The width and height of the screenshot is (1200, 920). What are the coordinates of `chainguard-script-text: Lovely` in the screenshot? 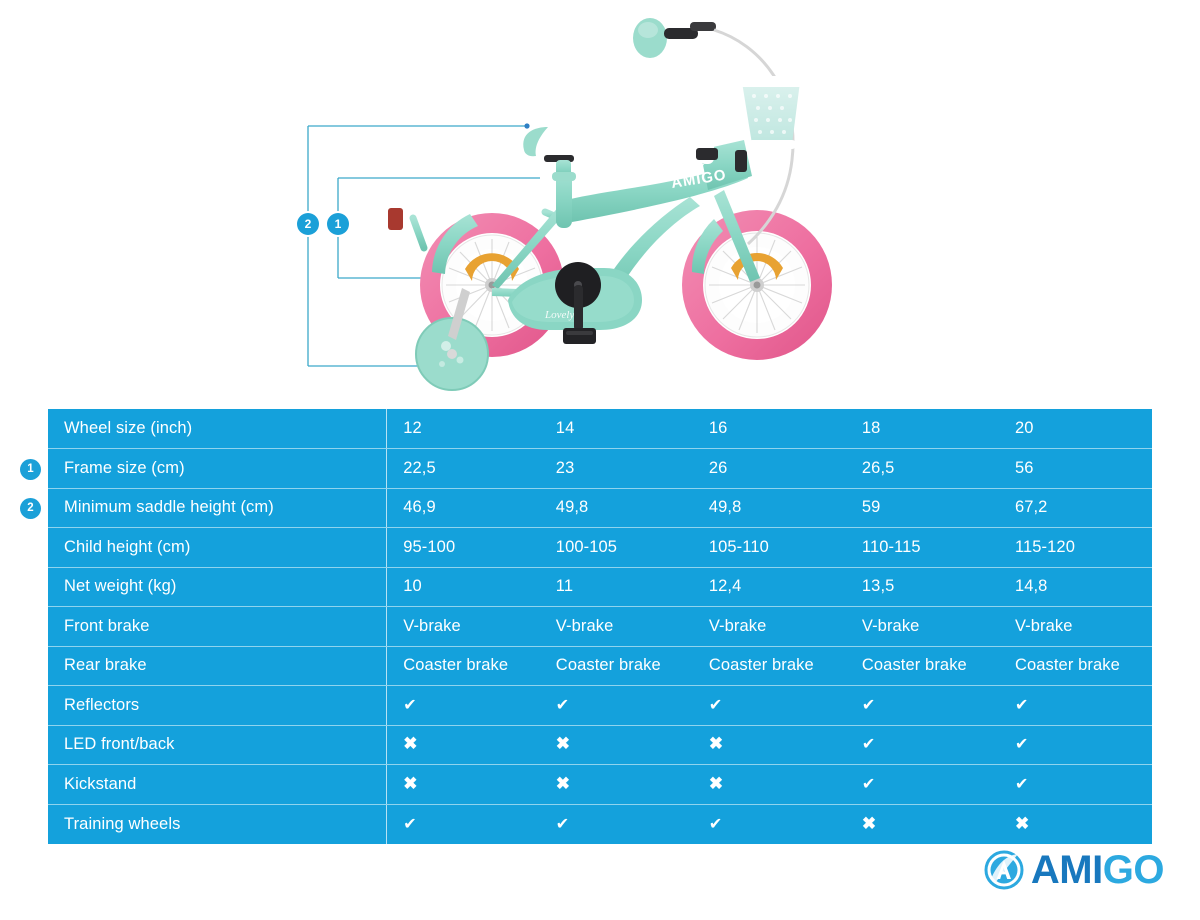 It's located at (559, 315).